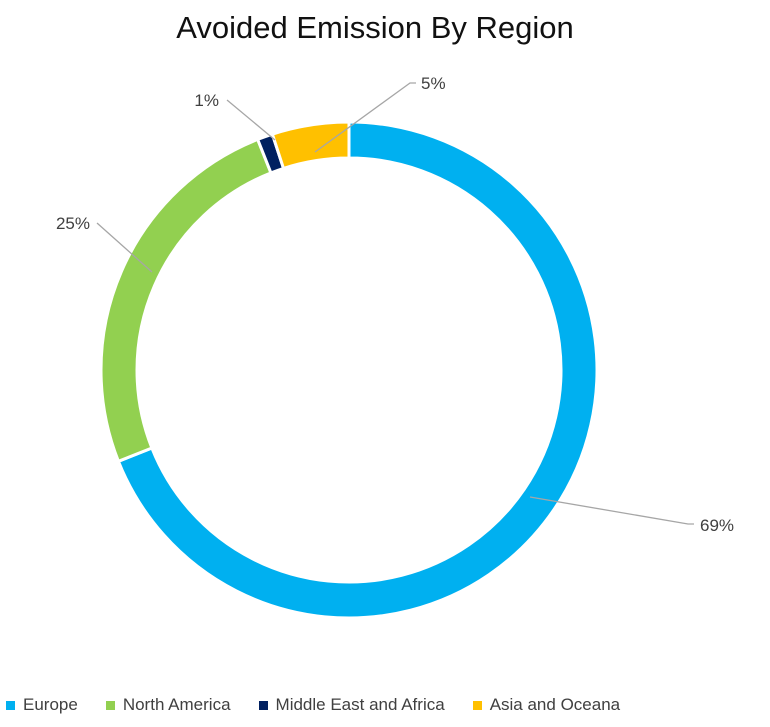 This screenshot has width=770, height=727. I want to click on slice-asia-and-oceana, so click(310, 145).